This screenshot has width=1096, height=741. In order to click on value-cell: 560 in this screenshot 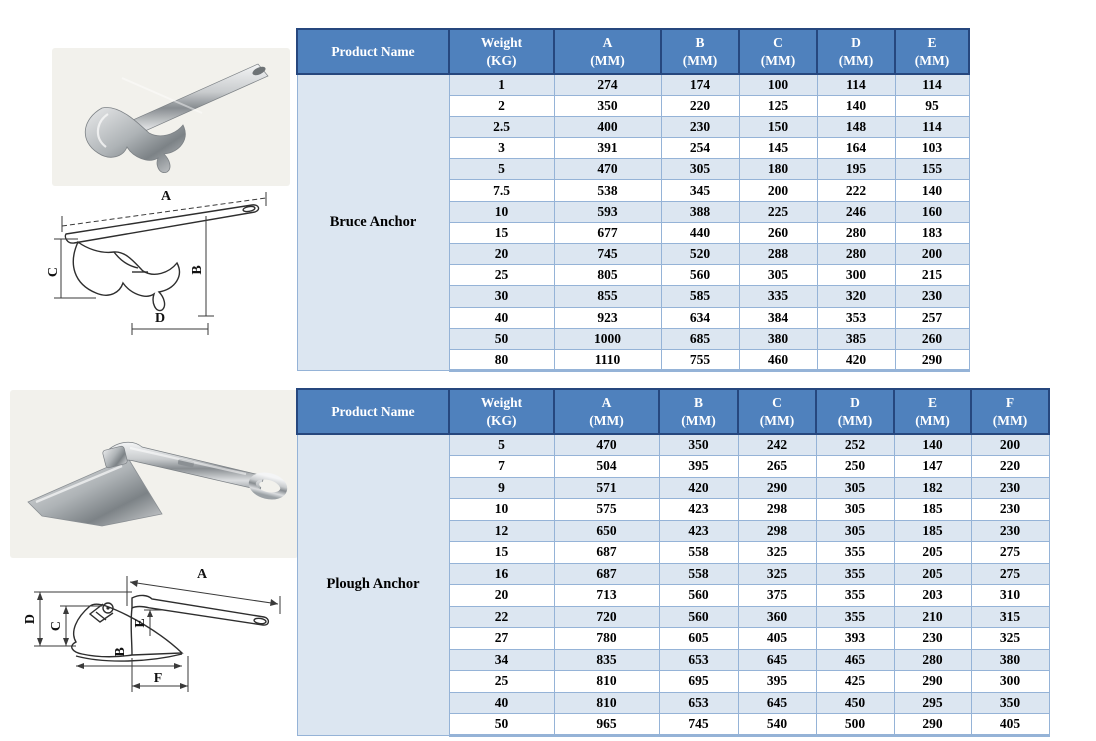, I will do `click(698, 595)`.